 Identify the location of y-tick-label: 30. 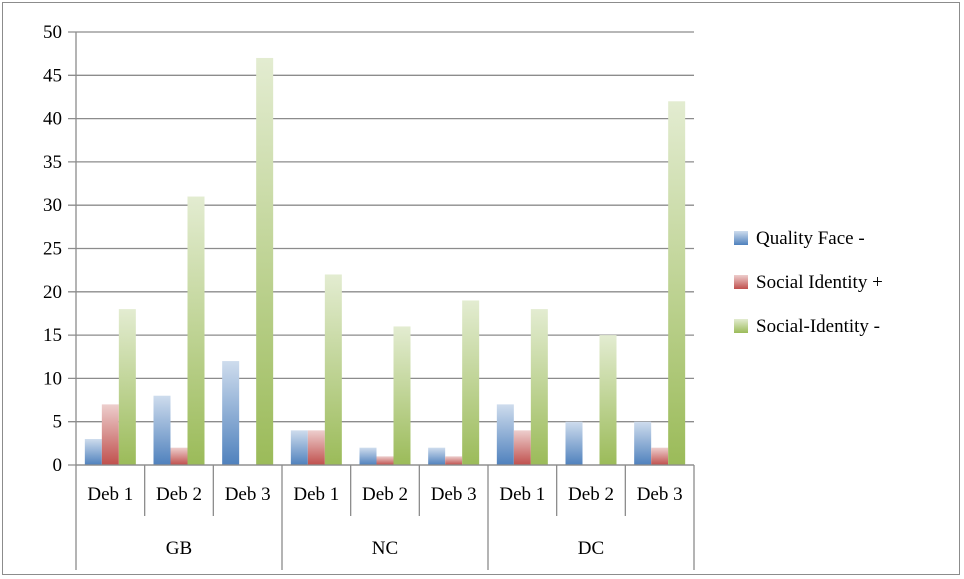
(52, 205).